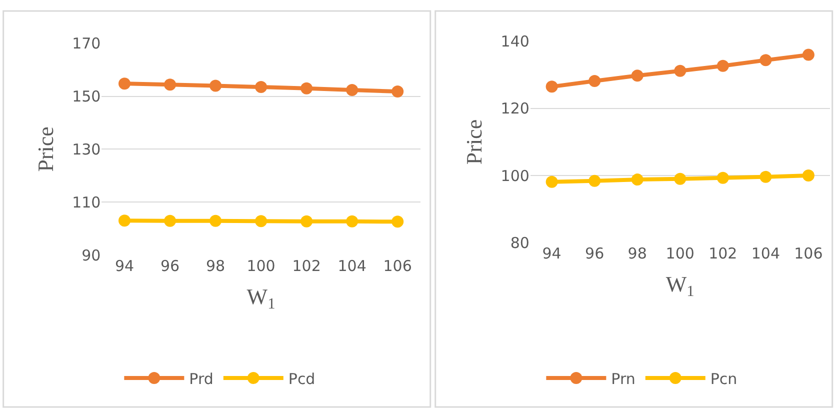 The height and width of the screenshot is (418, 834). Describe the element at coordinates (520, 243) in the screenshot. I see `y-tick-label: 80` at that location.